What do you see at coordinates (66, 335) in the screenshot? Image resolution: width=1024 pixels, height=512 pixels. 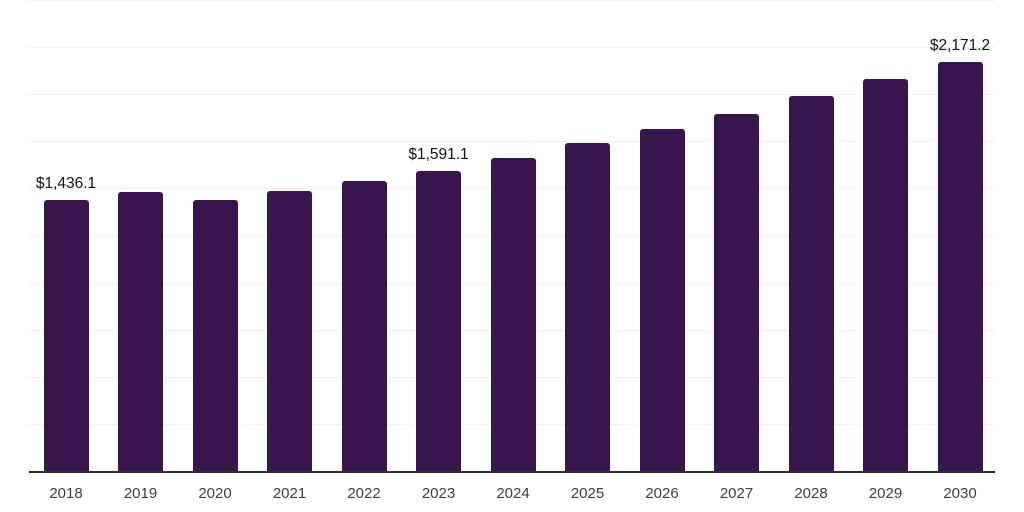 I see `bar-2018` at bounding box center [66, 335].